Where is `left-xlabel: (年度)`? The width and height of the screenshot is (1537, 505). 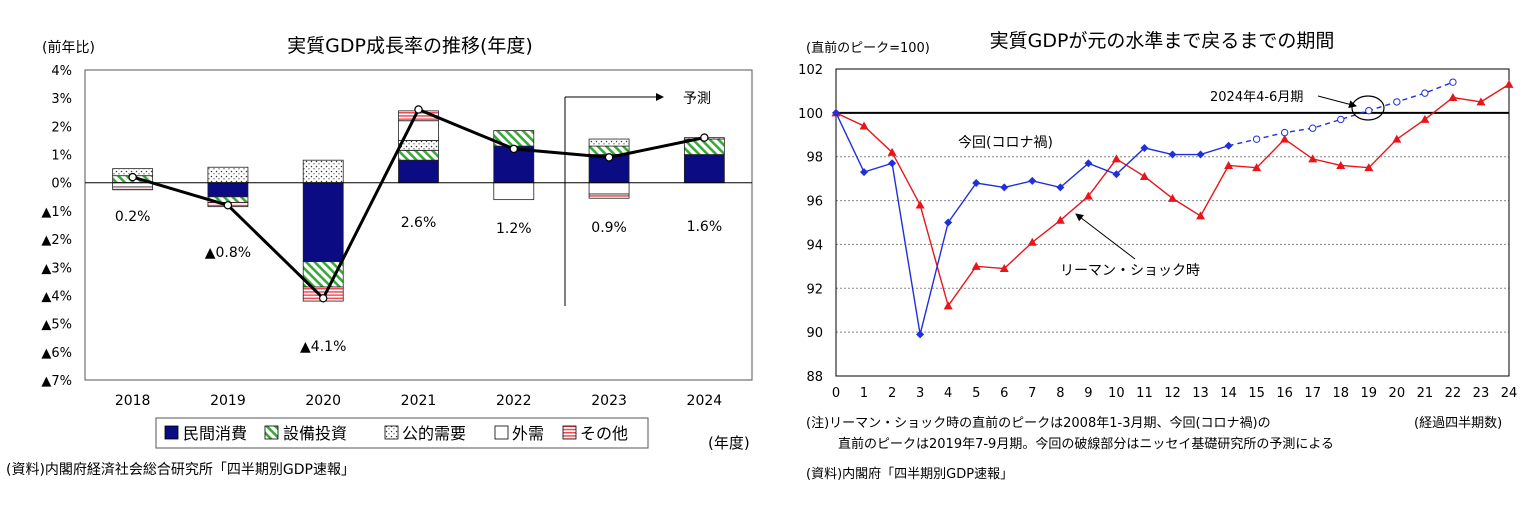
left-xlabel: (年度) is located at coordinates (729, 443).